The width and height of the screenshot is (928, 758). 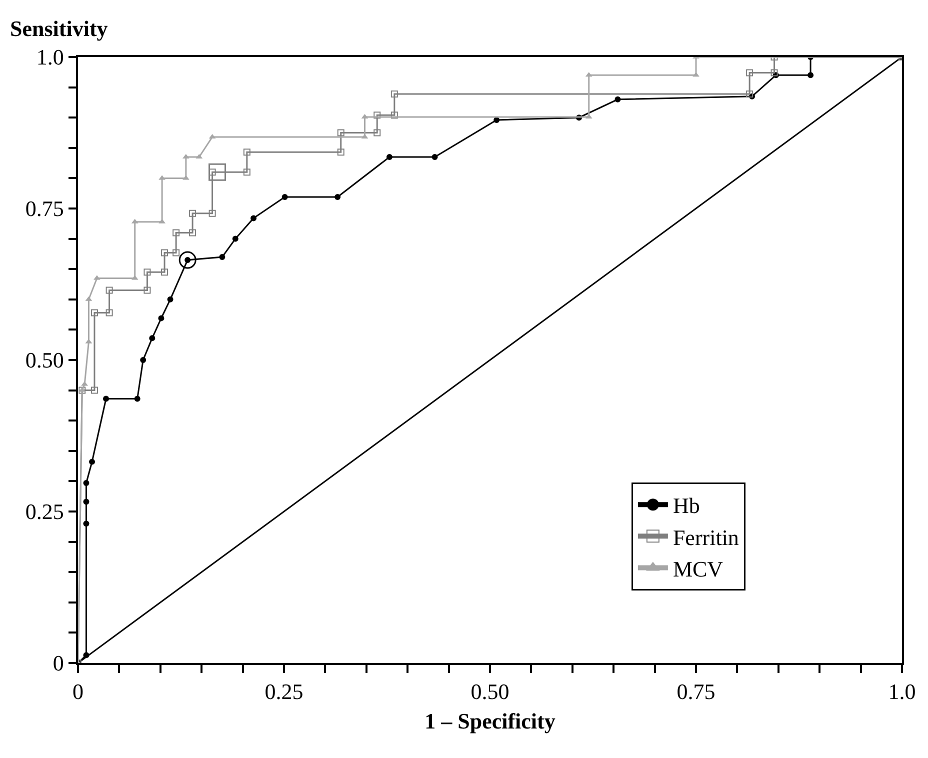 What do you see at coordinates (490, 691) in the screenshot?
I see `x-tick-label: 0.50` at bounding box center [490, 691].